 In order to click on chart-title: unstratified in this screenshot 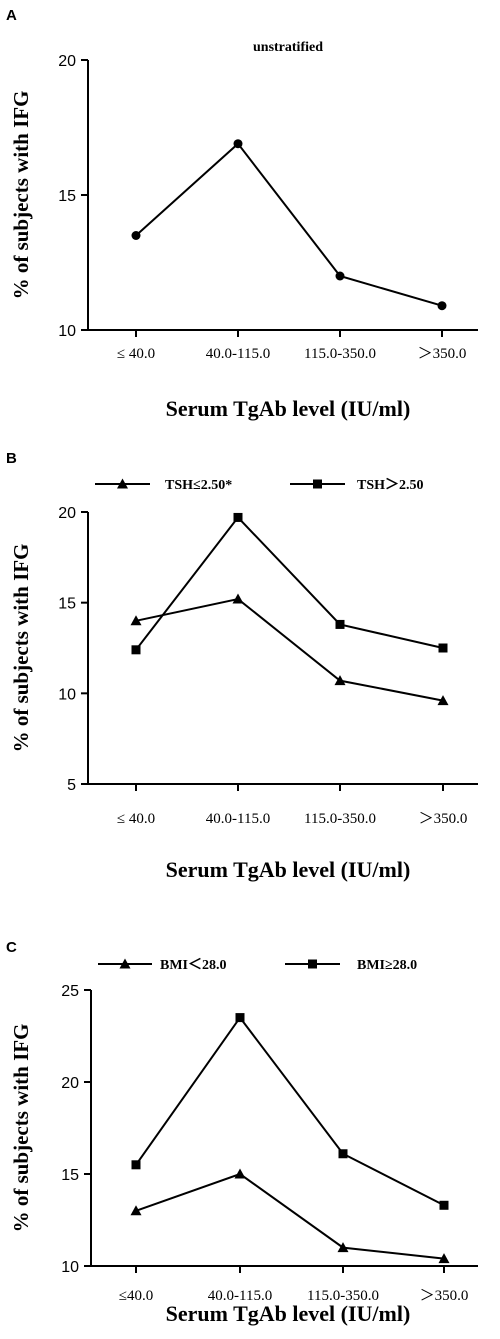, I will do `click(288, 47)`.